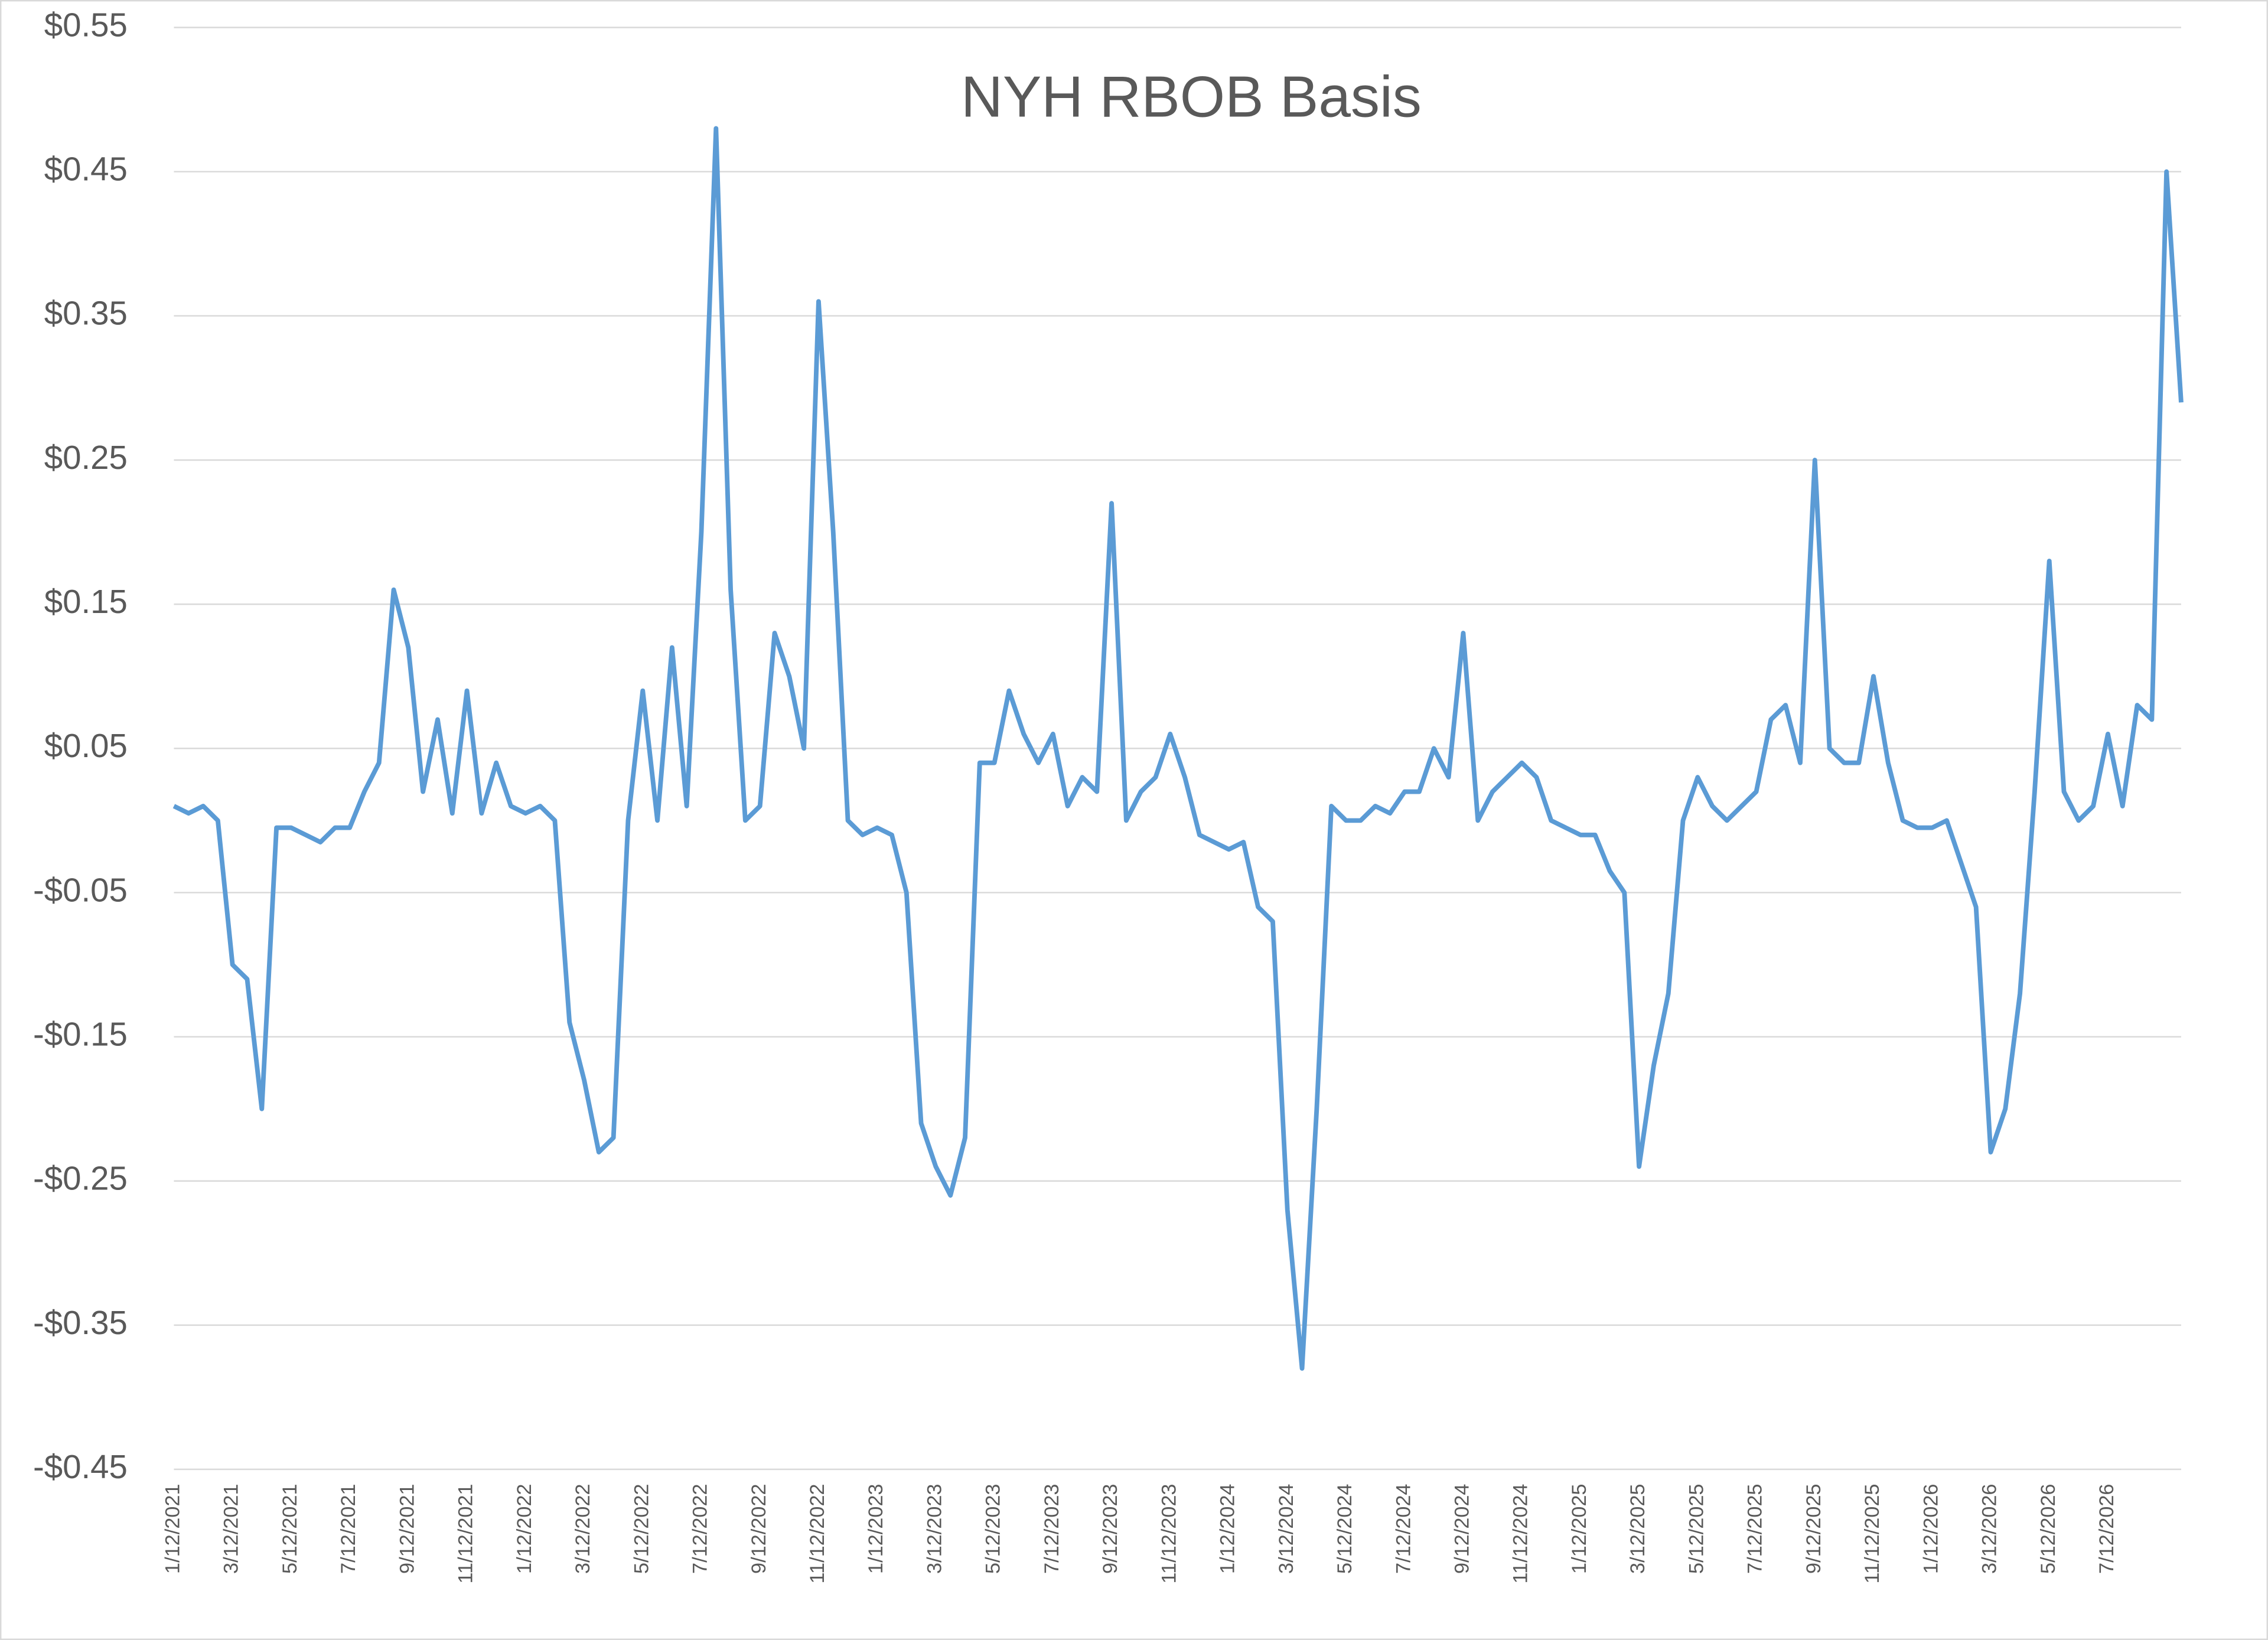 The height and width of the screenshot is (1640, 2268). Describe the element at coordinates (1345, 1529) in the screenshot. I see `x-tick-label: 5/12/2024` at that location.